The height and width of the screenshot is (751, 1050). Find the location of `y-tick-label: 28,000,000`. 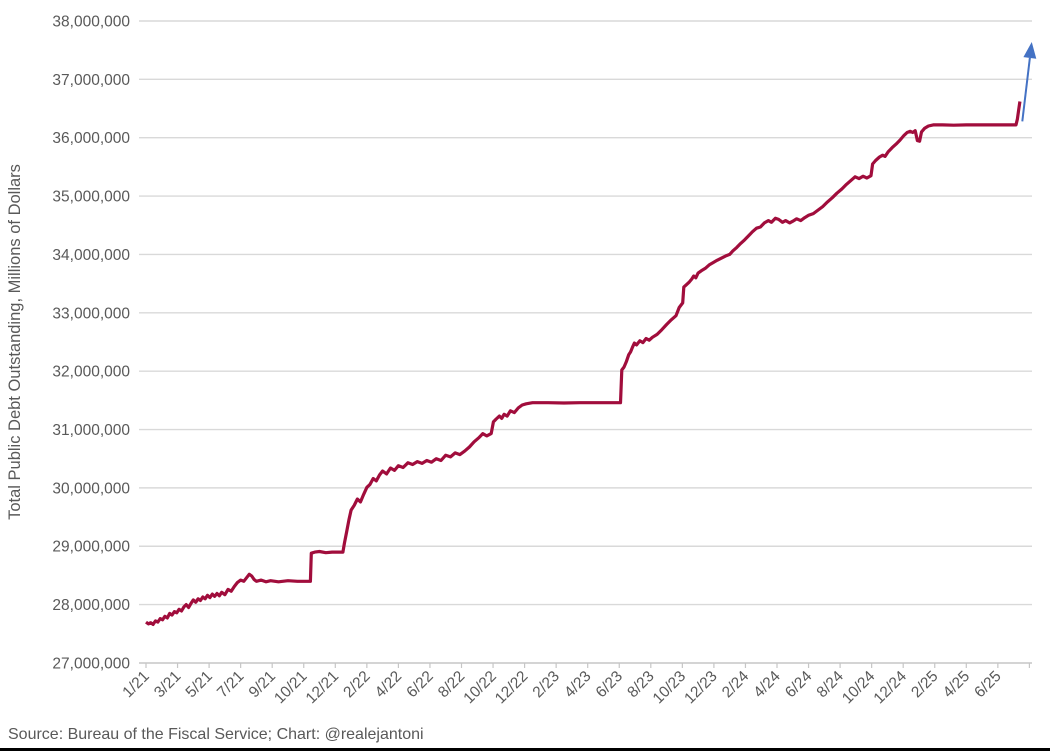

y-tick-label: 28,000,000 is located at coordinates (91, 605).